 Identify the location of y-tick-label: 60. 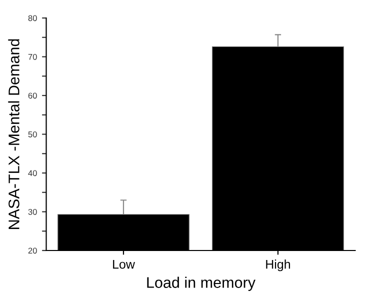
(32, 95).